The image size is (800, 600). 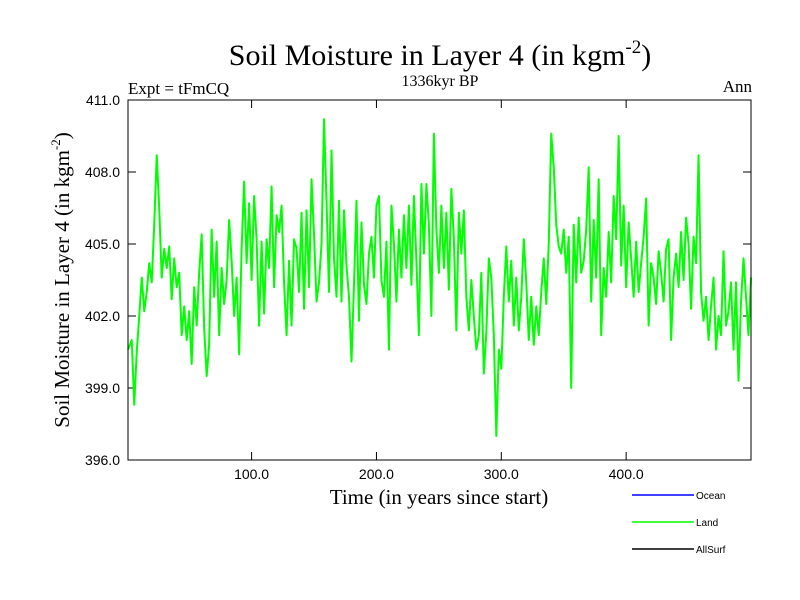 What do you see at coordinates (439, 497) in the screenshot?
I see `x-axis-label: Time (in years since start)` at bounding box center [439, 497].